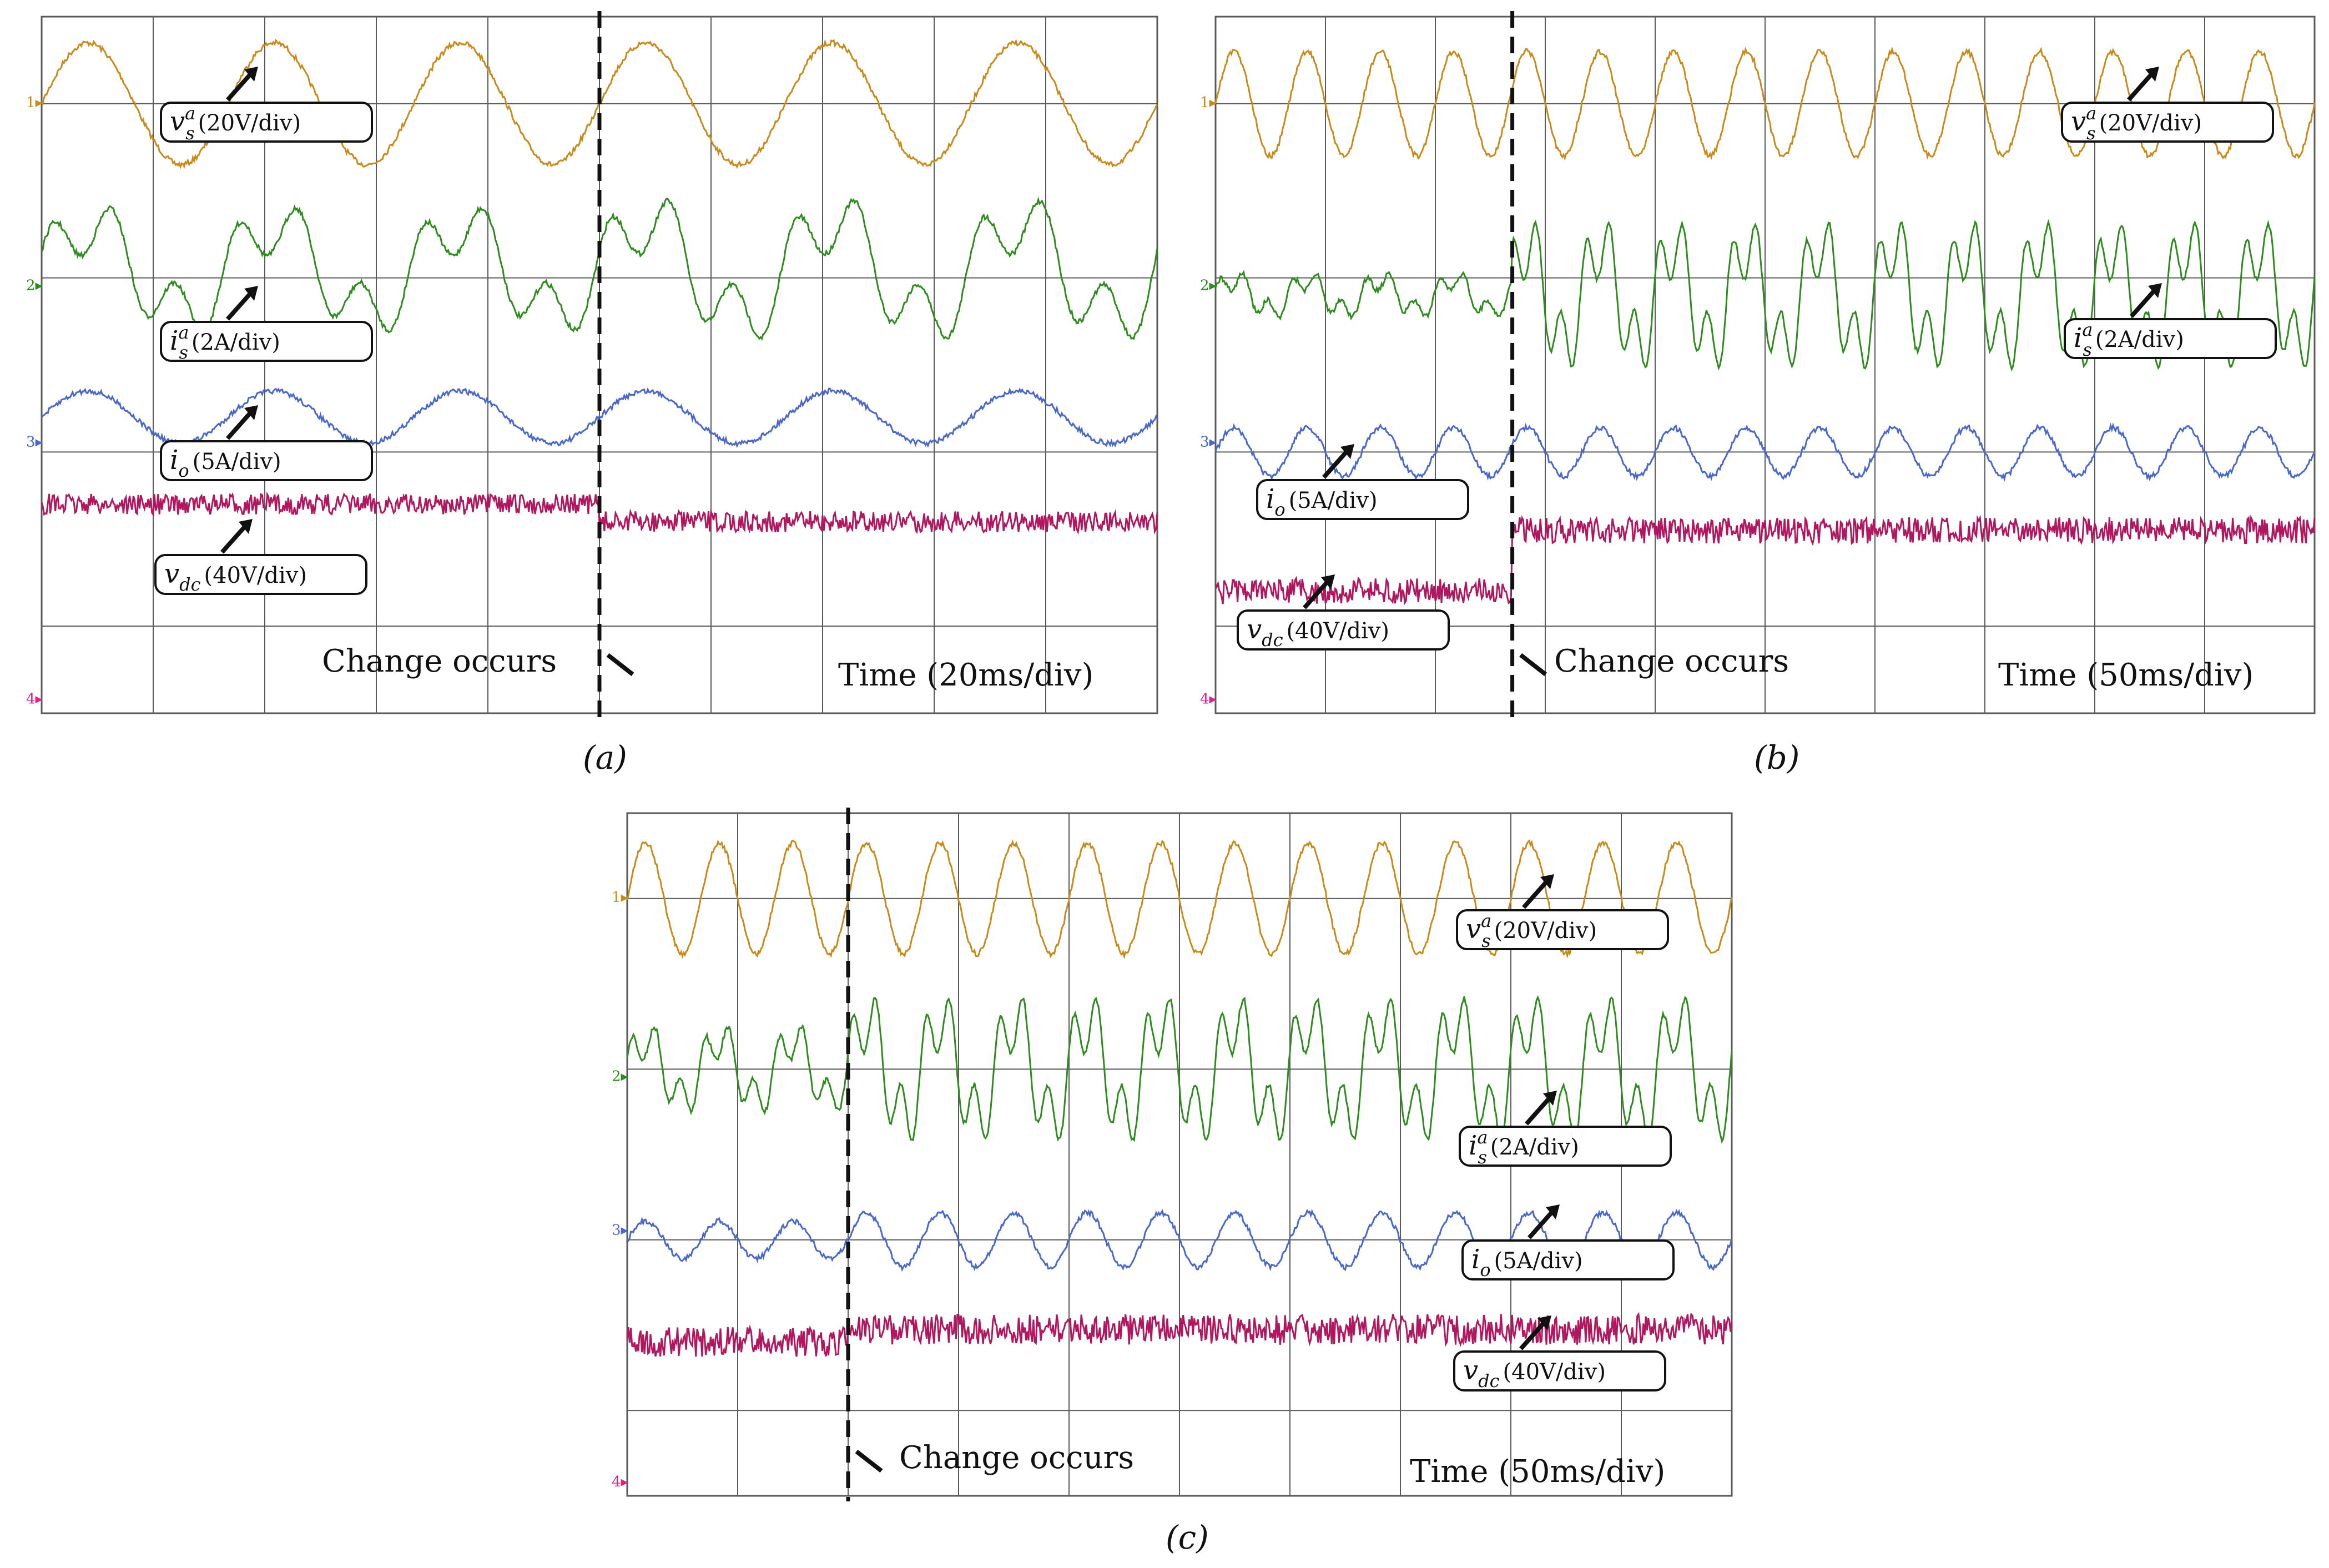  What do you see at coordinates (605, 758) in the screenshot?
I see `panel-caption: (a)` at bounding box center [605, 758].